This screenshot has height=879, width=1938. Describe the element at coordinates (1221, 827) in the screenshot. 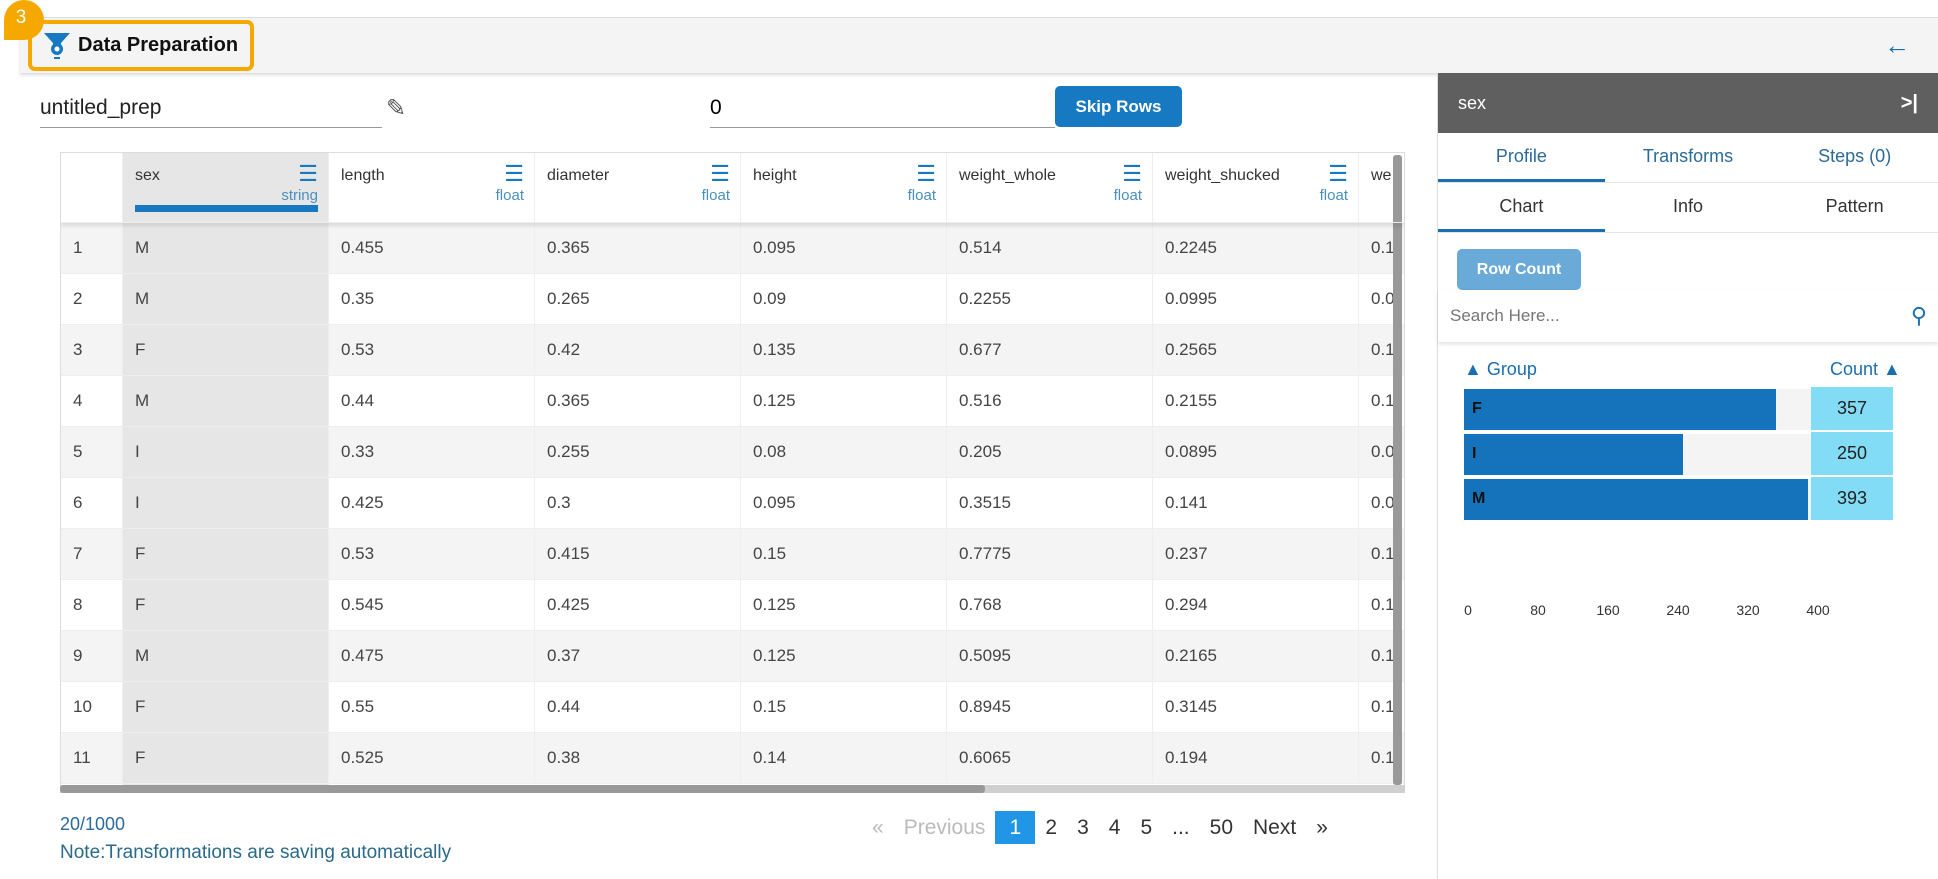

I see `page-50: 50` at that location.